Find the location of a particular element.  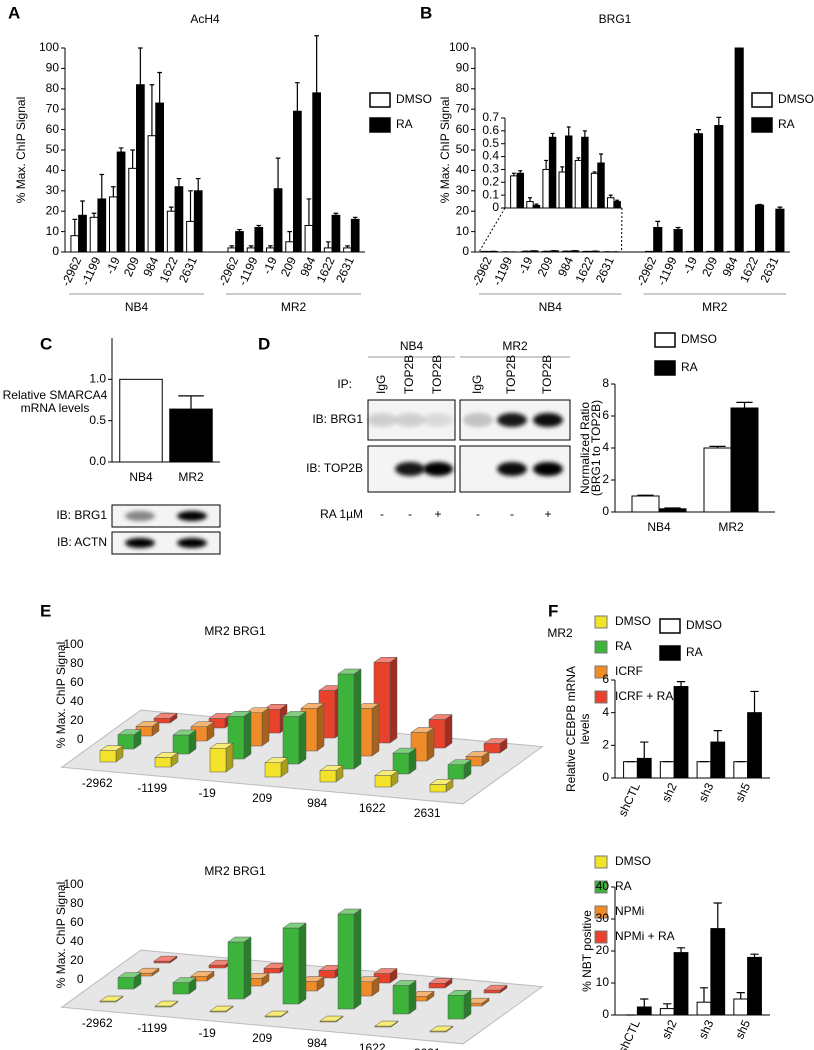

y-tick-label: 0.5 is located at coordinates (97, 420).